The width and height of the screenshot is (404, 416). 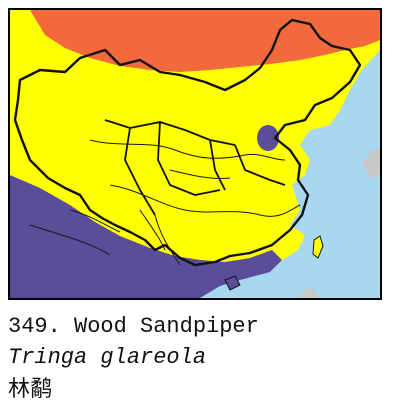 I want to click on province-borders, so click(x=195, y=167).